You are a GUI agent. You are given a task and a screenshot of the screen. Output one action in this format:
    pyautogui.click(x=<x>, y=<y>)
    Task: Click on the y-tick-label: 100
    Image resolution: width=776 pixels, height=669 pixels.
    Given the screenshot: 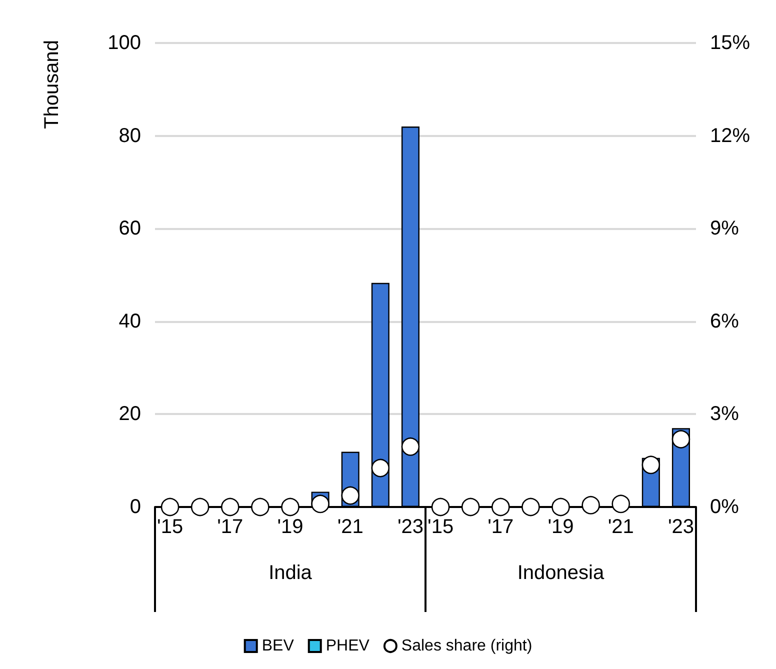 What is the action you would take?
    pyautogui.click(x=124, y=43)
    